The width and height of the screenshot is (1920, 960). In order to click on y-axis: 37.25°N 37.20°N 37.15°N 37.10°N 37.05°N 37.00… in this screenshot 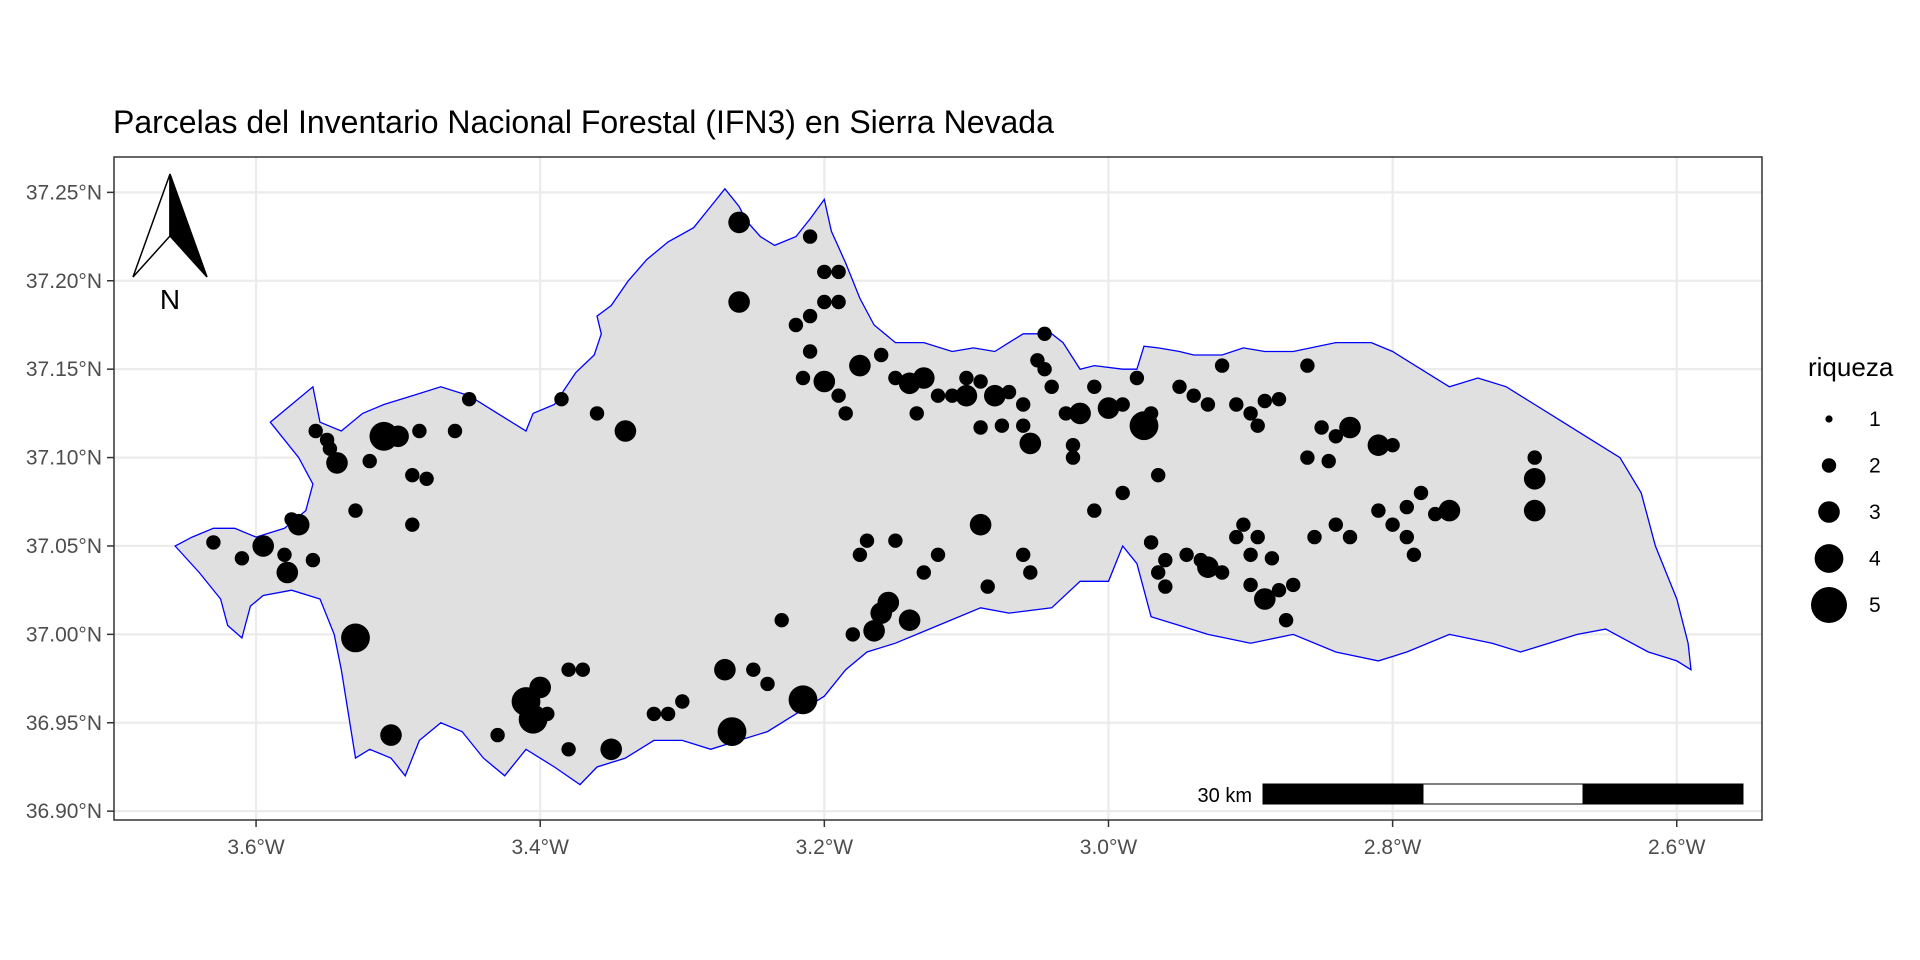, I will do `click(70, 502)`.